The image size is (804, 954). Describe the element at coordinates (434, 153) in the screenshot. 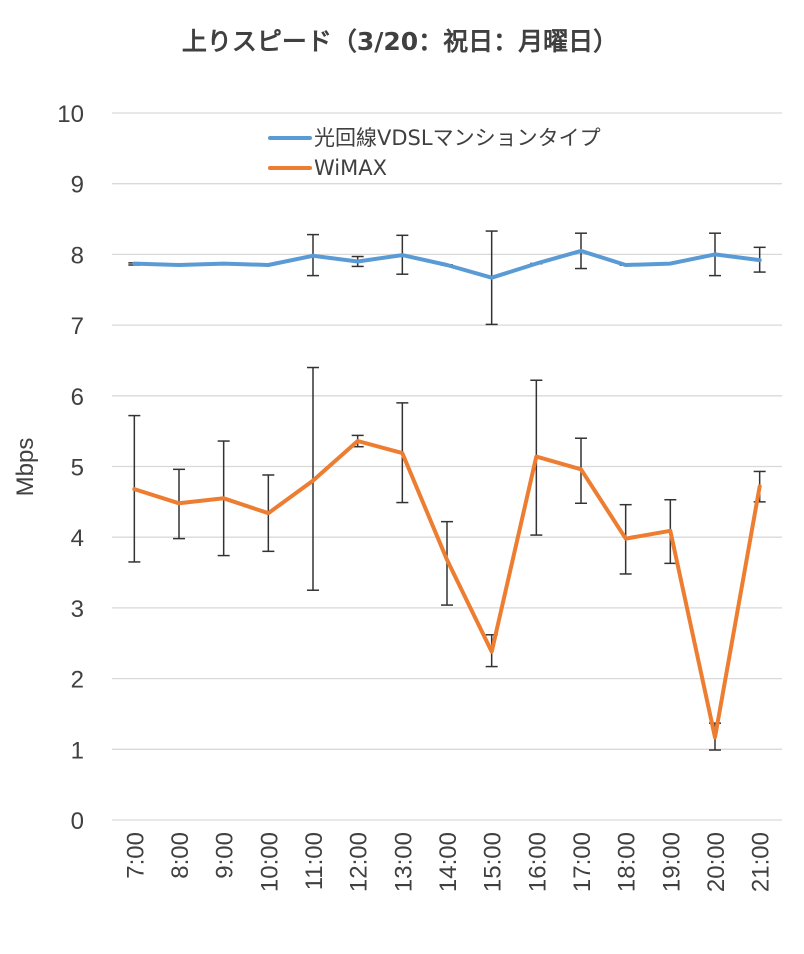

I see `legend: 光回線VDSLマンションタイプ WiMAX` at that location.